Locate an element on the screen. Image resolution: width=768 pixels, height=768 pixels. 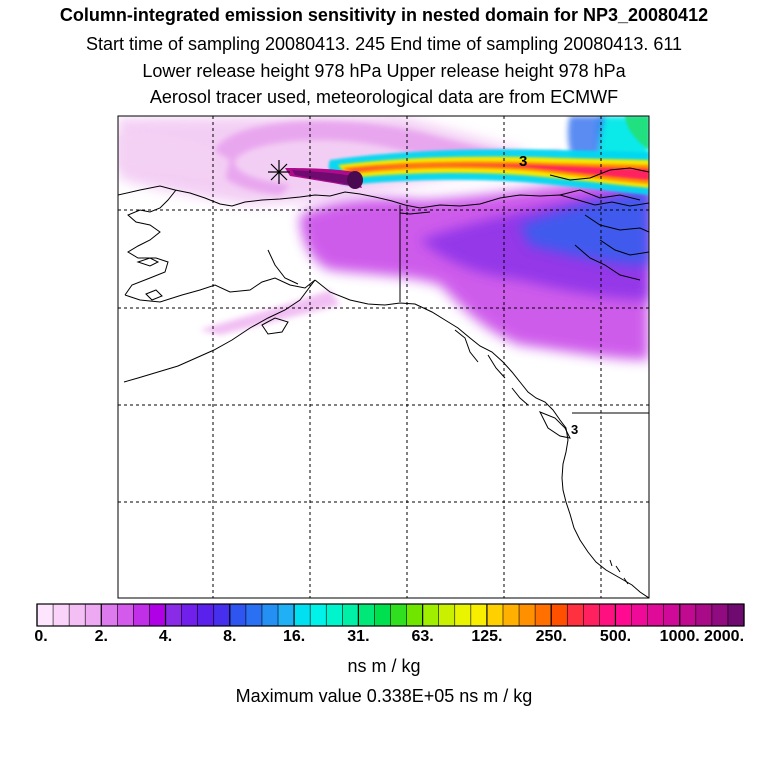
star-marker is located at coordinates (279, 172).